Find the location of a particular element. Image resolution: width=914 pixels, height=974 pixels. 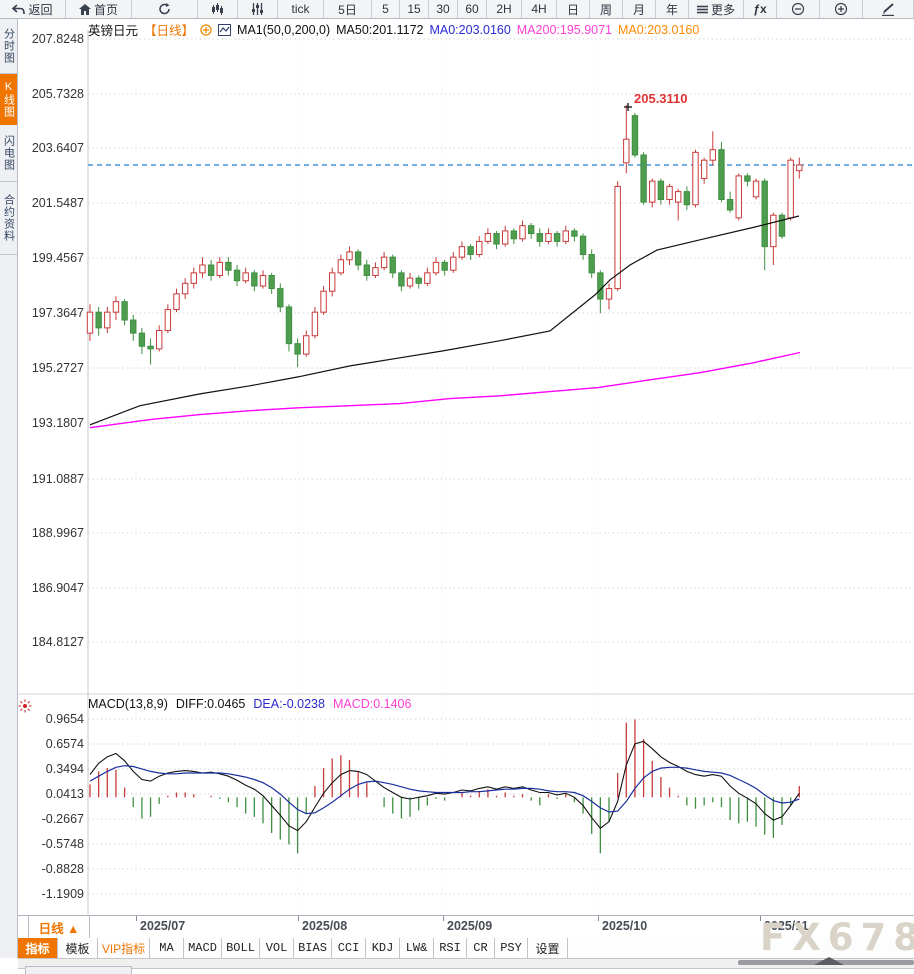

tab-rsi: RSI is located at coordinates (450, 948).